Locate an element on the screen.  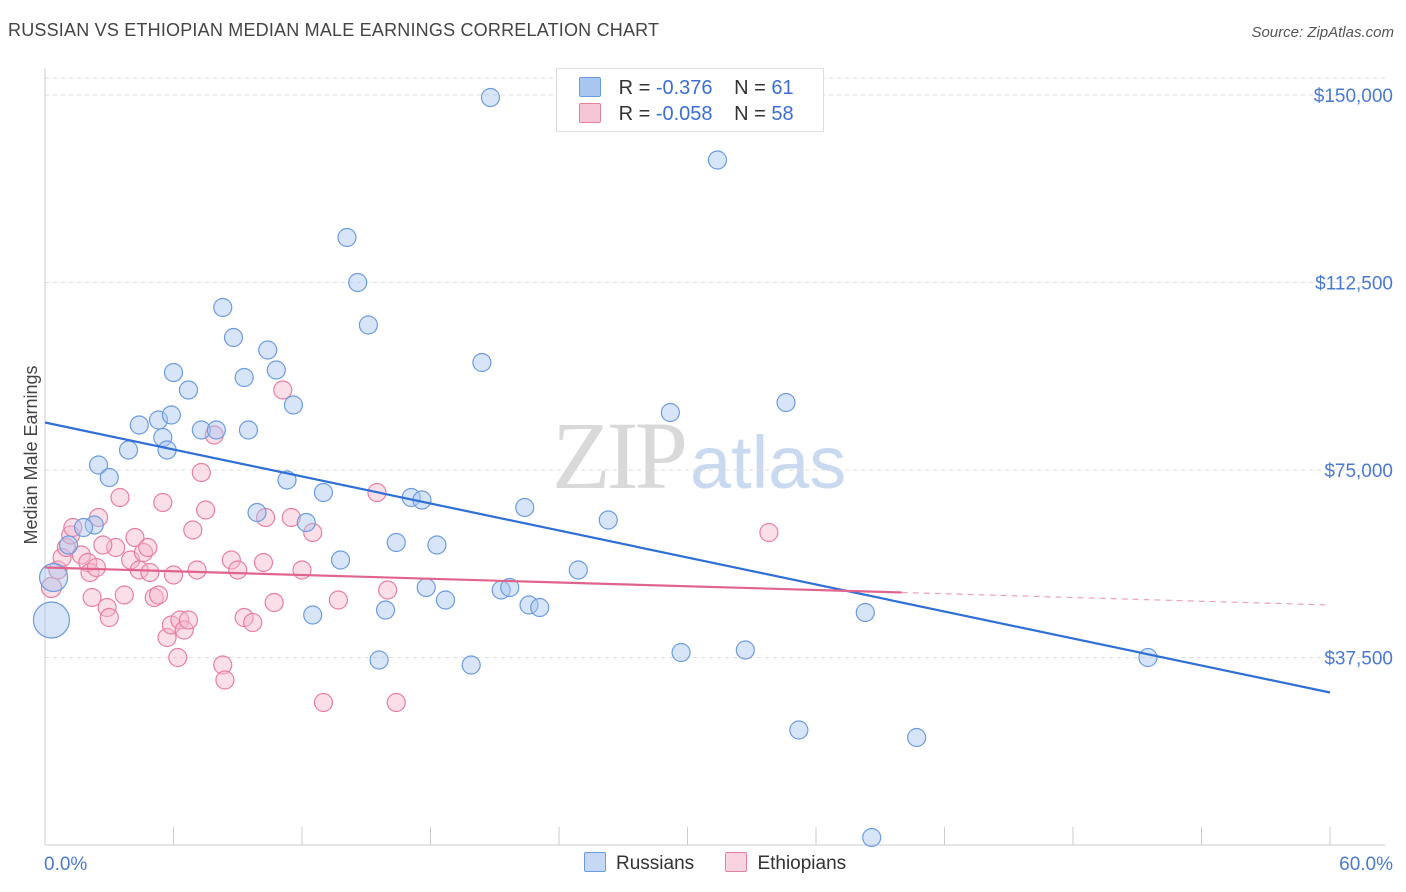
legend-item-ethiopians: Ethiopians is located at coordinates (785, 863).